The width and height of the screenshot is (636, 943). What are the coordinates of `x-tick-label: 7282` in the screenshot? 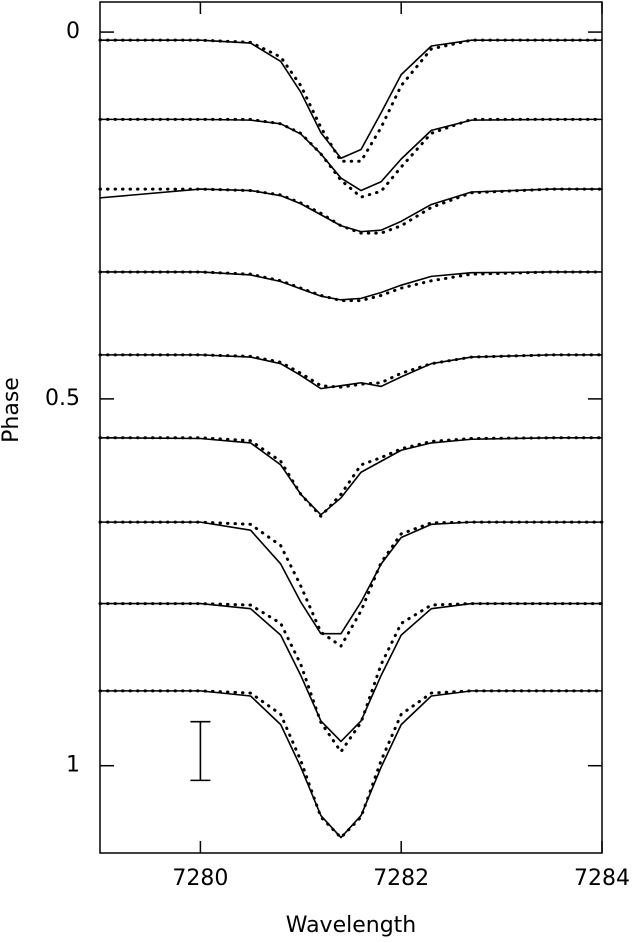 It's located at (401, 878).